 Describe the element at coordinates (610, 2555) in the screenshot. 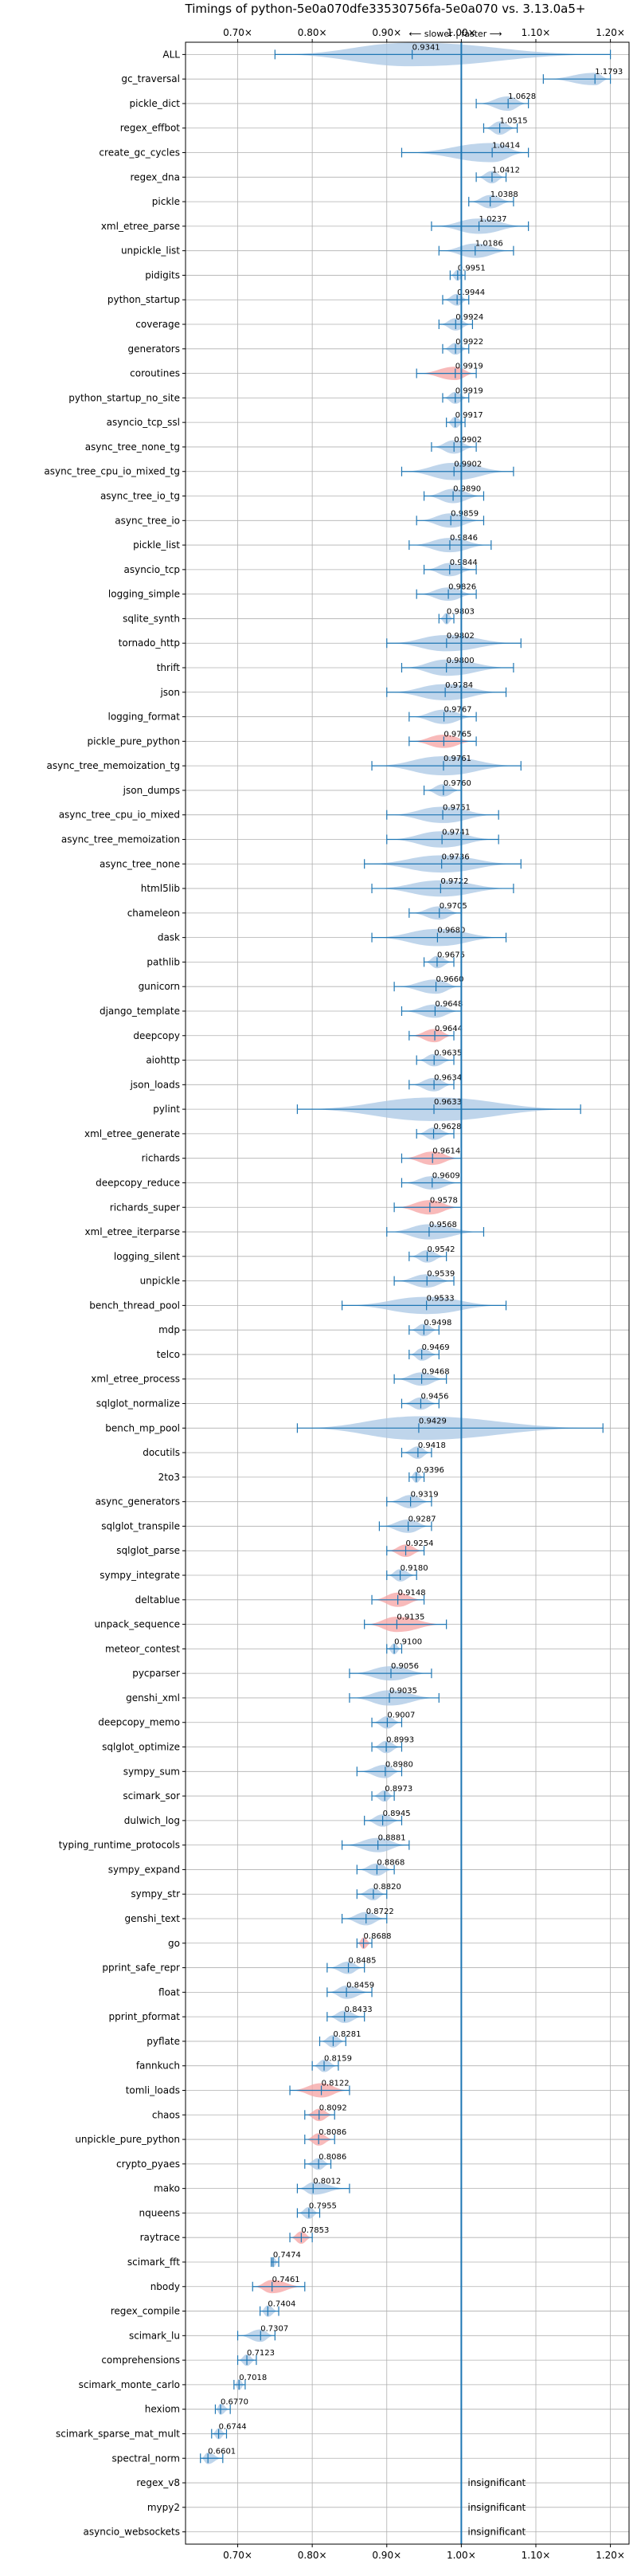

I see `x-tick-label-bottom: 1.20×` at that location.